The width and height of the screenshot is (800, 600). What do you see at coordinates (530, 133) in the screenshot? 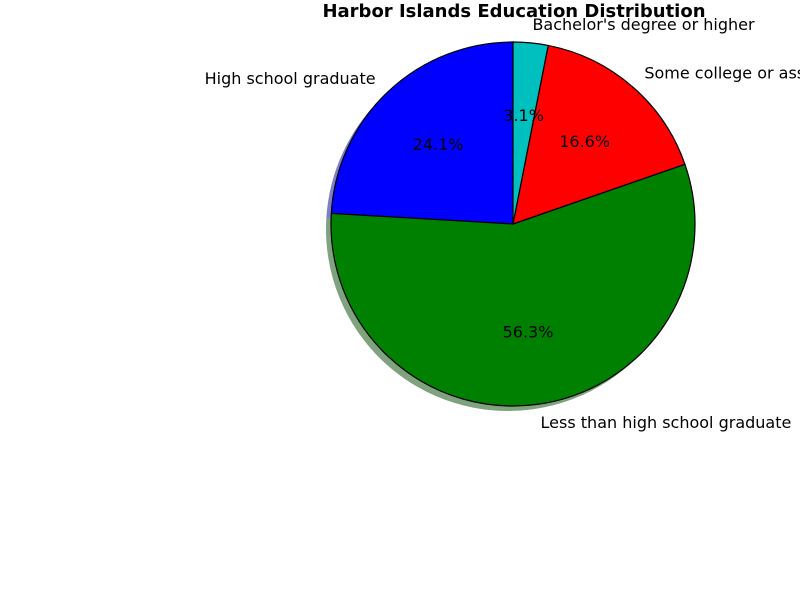
I see `pie-slice-bachelor-s-degree-or-higher` at bounding box center [530, 133].